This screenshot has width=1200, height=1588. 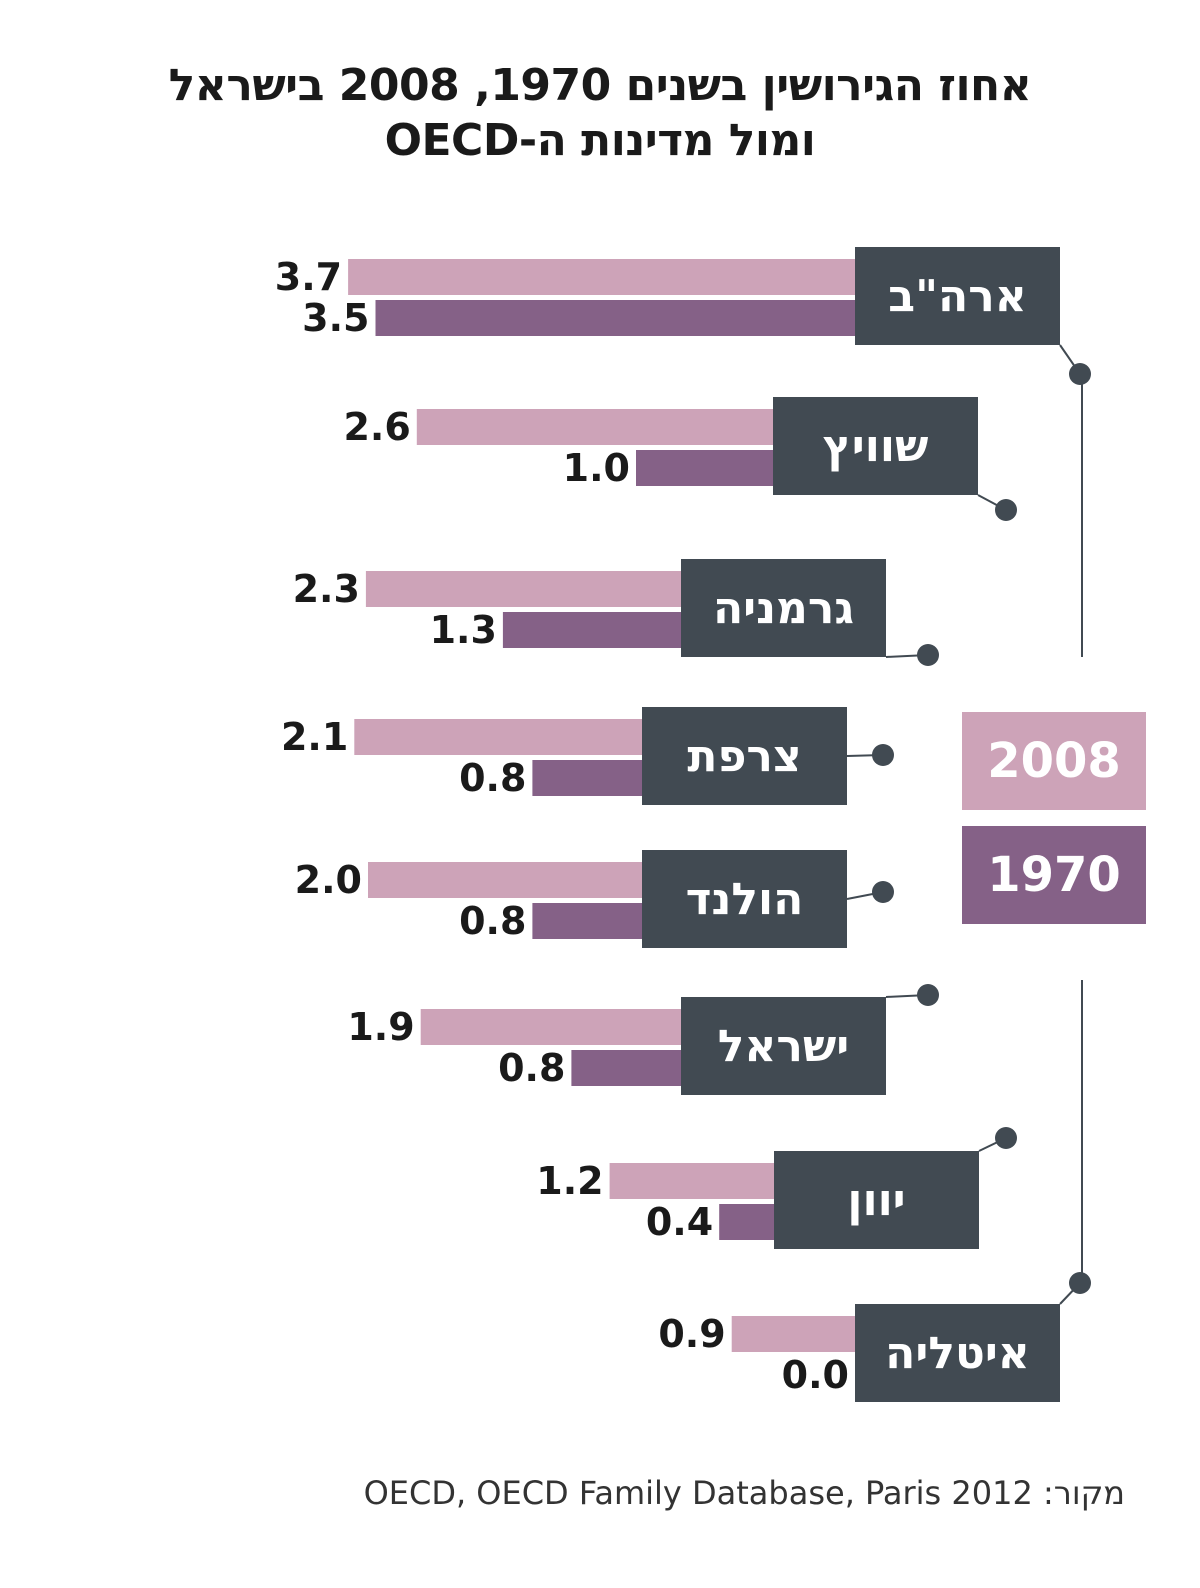 I want to click on value-label-2008-5: 1.9, so click(x=380, y=1027).